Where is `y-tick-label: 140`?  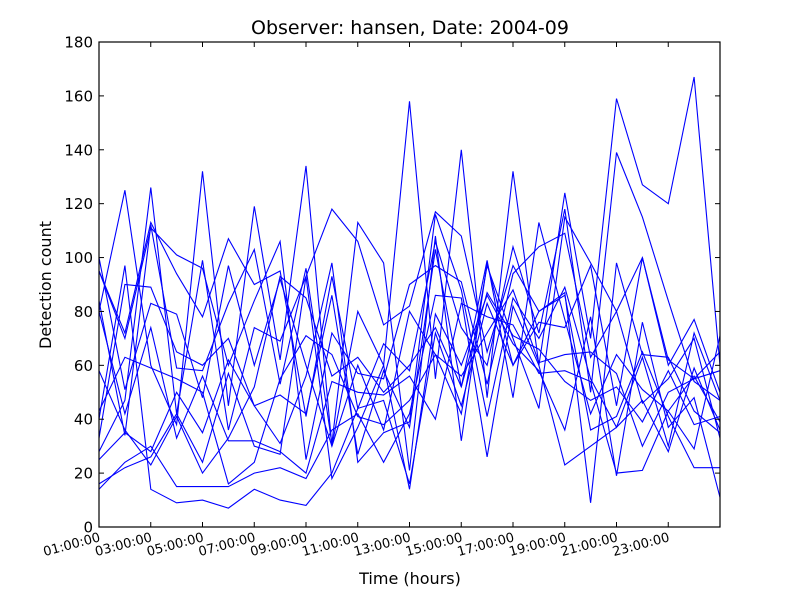 y-tick-label: 140 is located at coordinates (78, 150).